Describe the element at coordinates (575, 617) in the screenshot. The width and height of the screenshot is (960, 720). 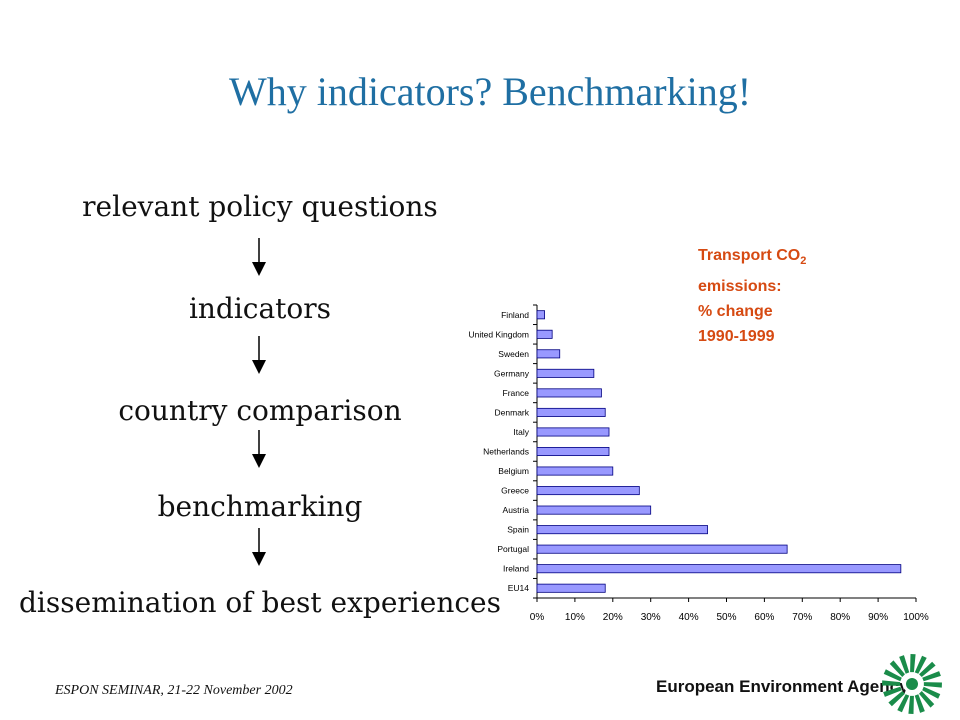
I see `x-tick-label: 10%` at that location.